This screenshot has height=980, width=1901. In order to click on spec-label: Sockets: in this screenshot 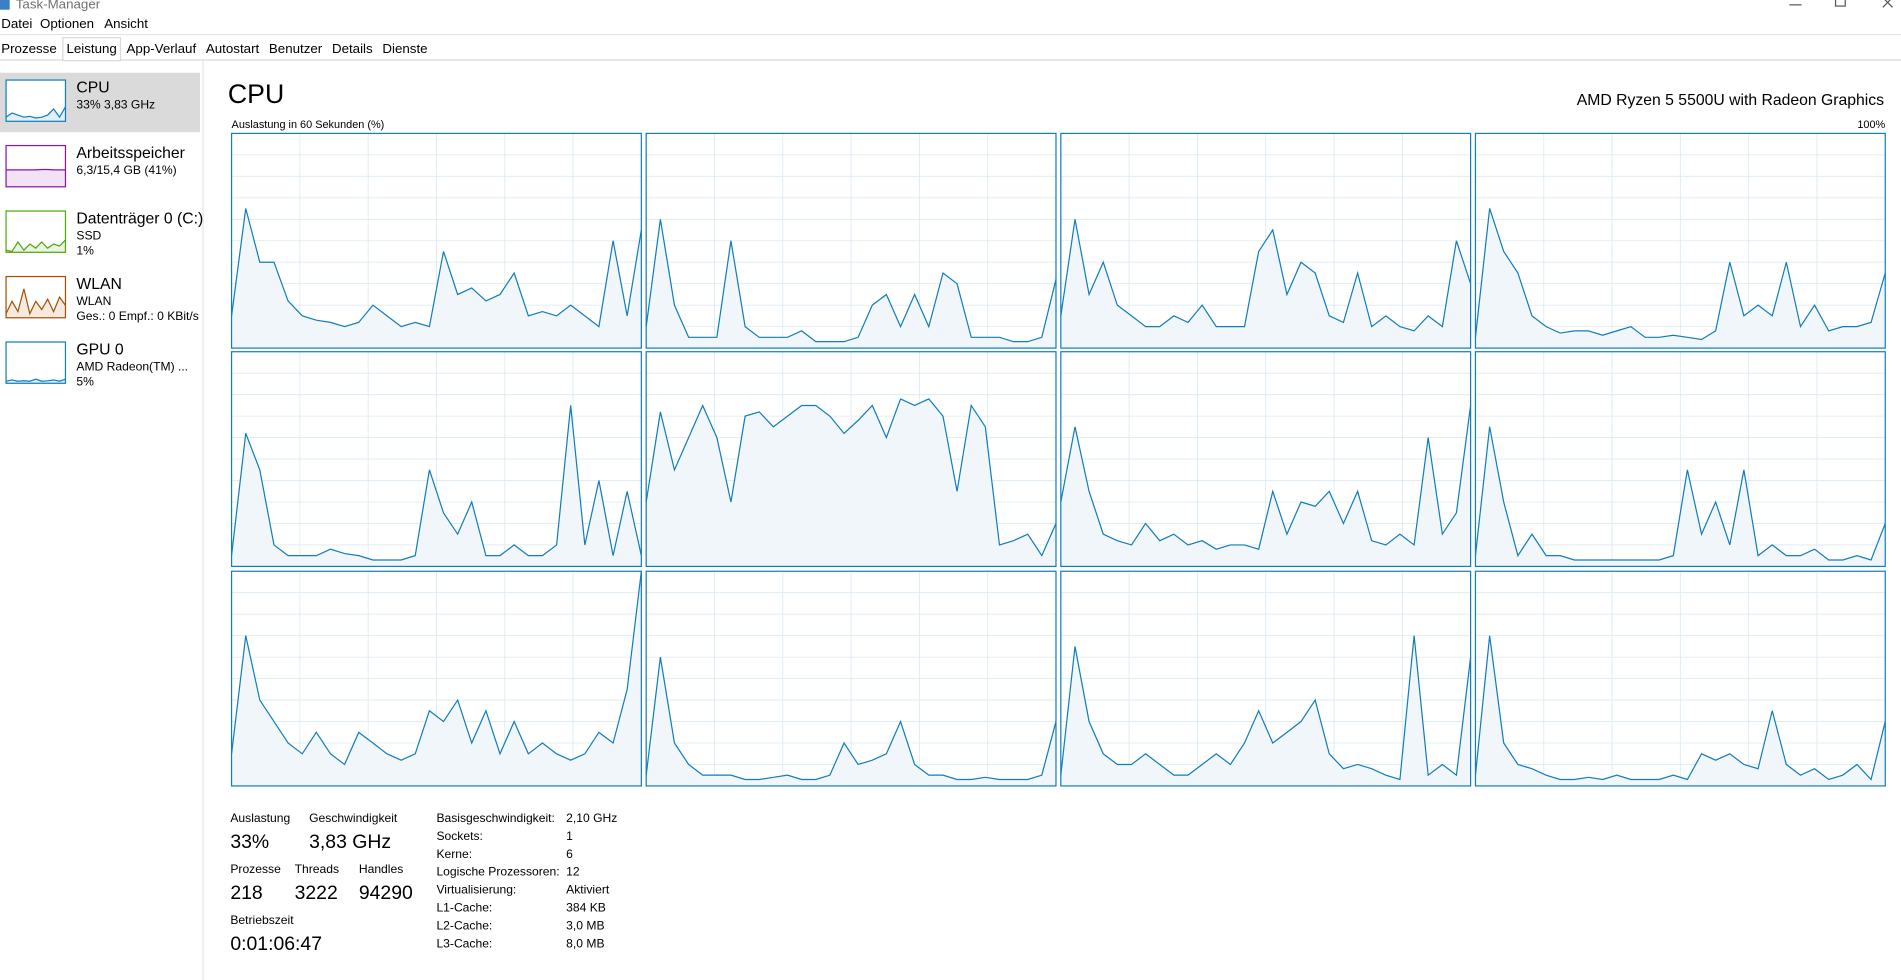, I will do `click(459, 836)`.